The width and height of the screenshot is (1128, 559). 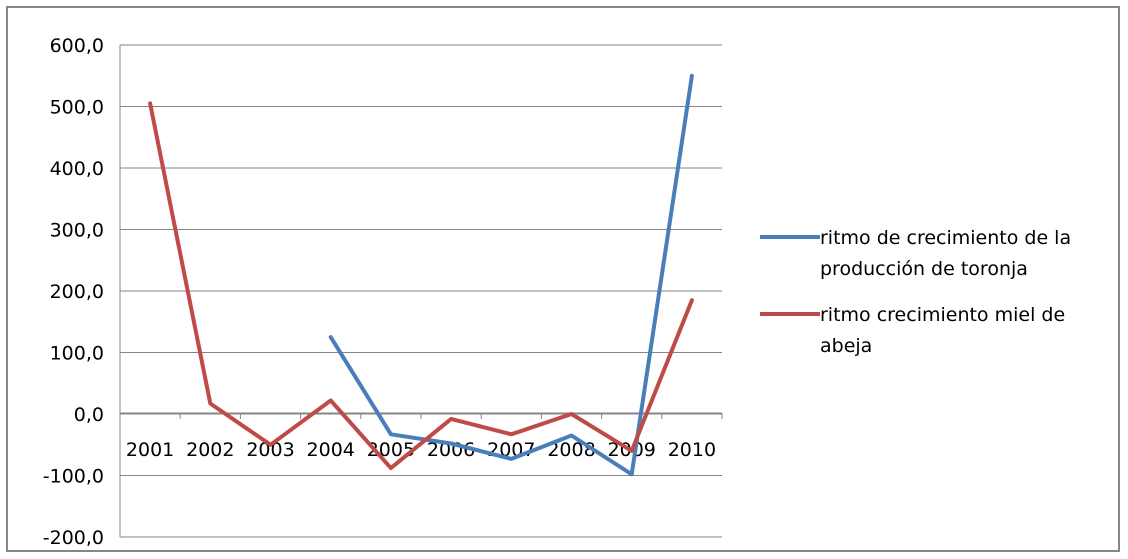 What do you see at coordinates (77, 46) in the screenshot?
I see `y-tick-label: 600,0` at bounding box center [77, 46].